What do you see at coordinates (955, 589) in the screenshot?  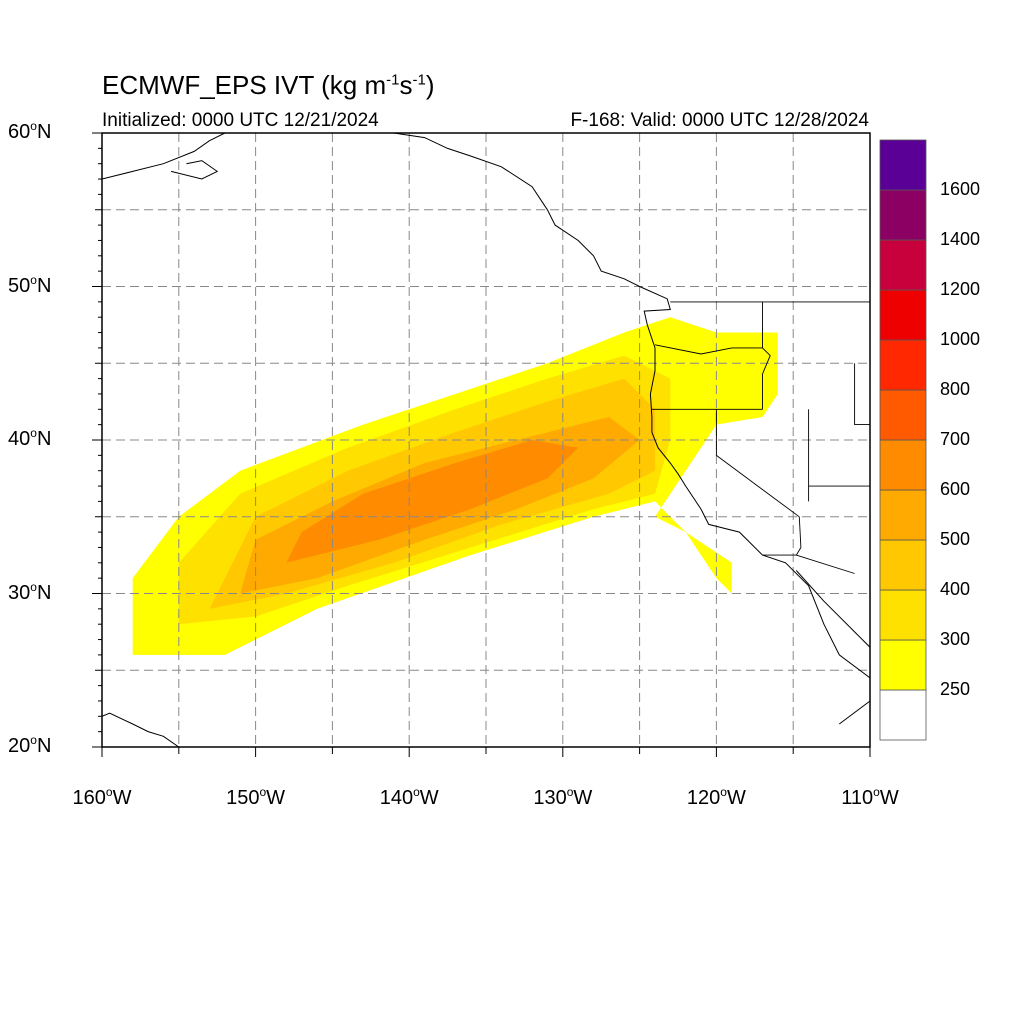 I see `colorbar-label-400: 400` at bounding box center [955, 589].